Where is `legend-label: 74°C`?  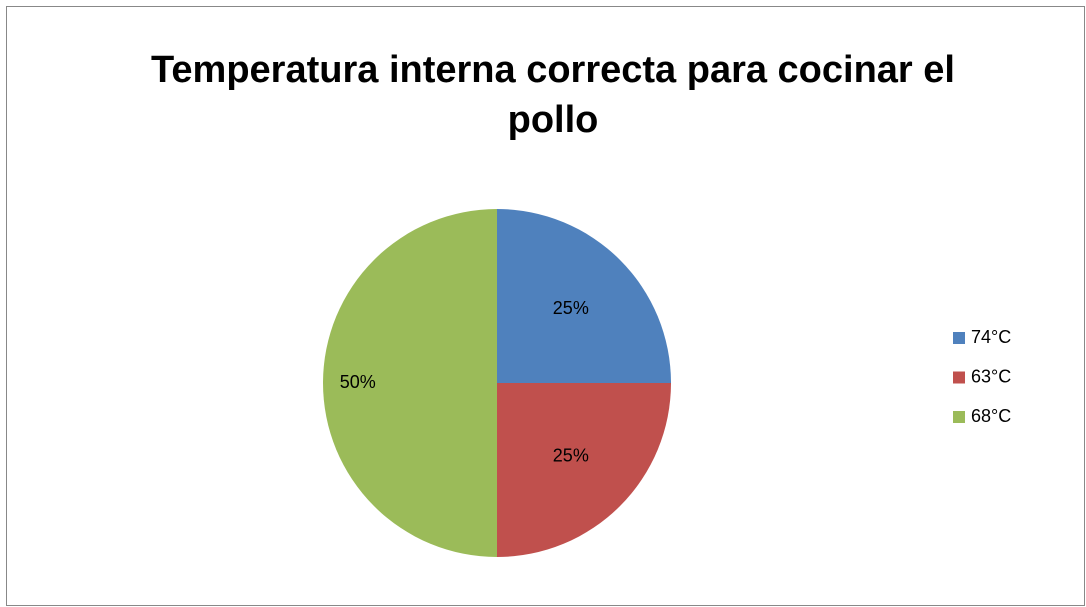
legend-label: 74°C is located at coordinates (991, 337).